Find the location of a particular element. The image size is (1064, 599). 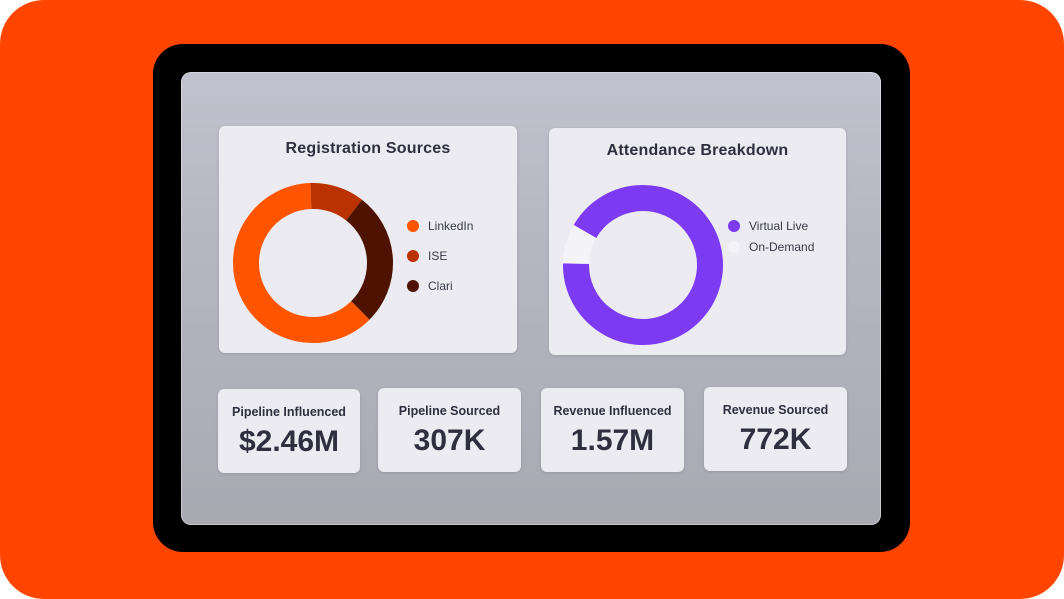

metric-label: Pipeline Sourced is located at coordinates (449, 411).